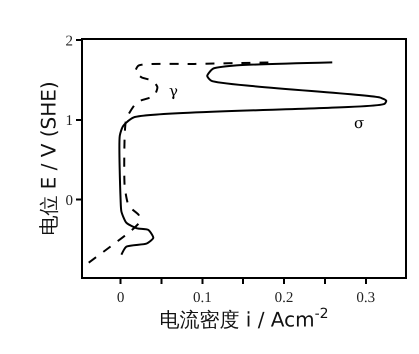  What do you see at coordinates (202, 298) in the screenshot?
I see `x-tick-label: 0.1` at bounding box center [202, 298].